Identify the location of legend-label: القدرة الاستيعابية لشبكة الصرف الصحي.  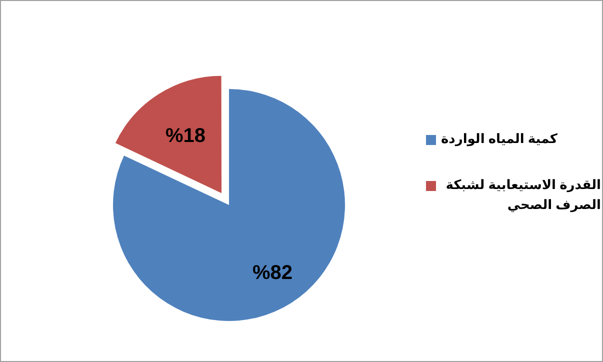
(522, 195).